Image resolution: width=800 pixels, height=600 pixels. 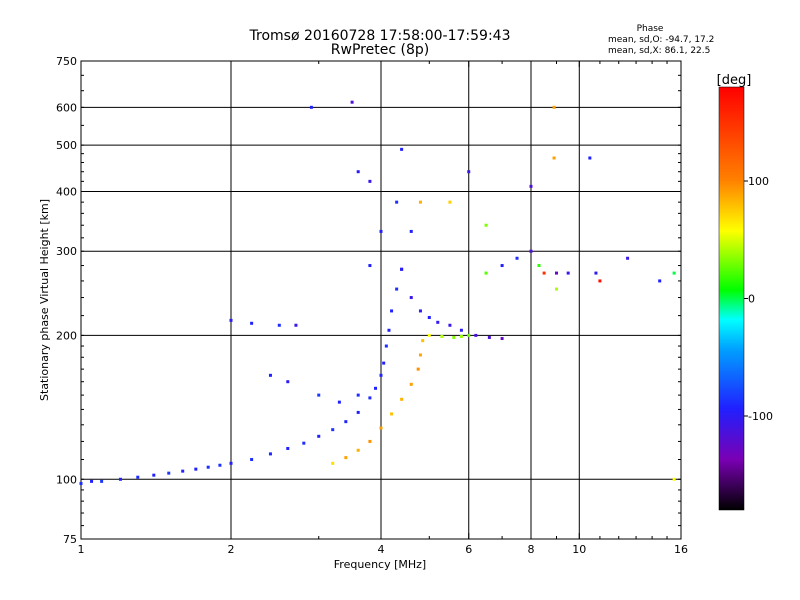 I want to click on phase-stats-heading: Phase, so click(x=650, y=29).